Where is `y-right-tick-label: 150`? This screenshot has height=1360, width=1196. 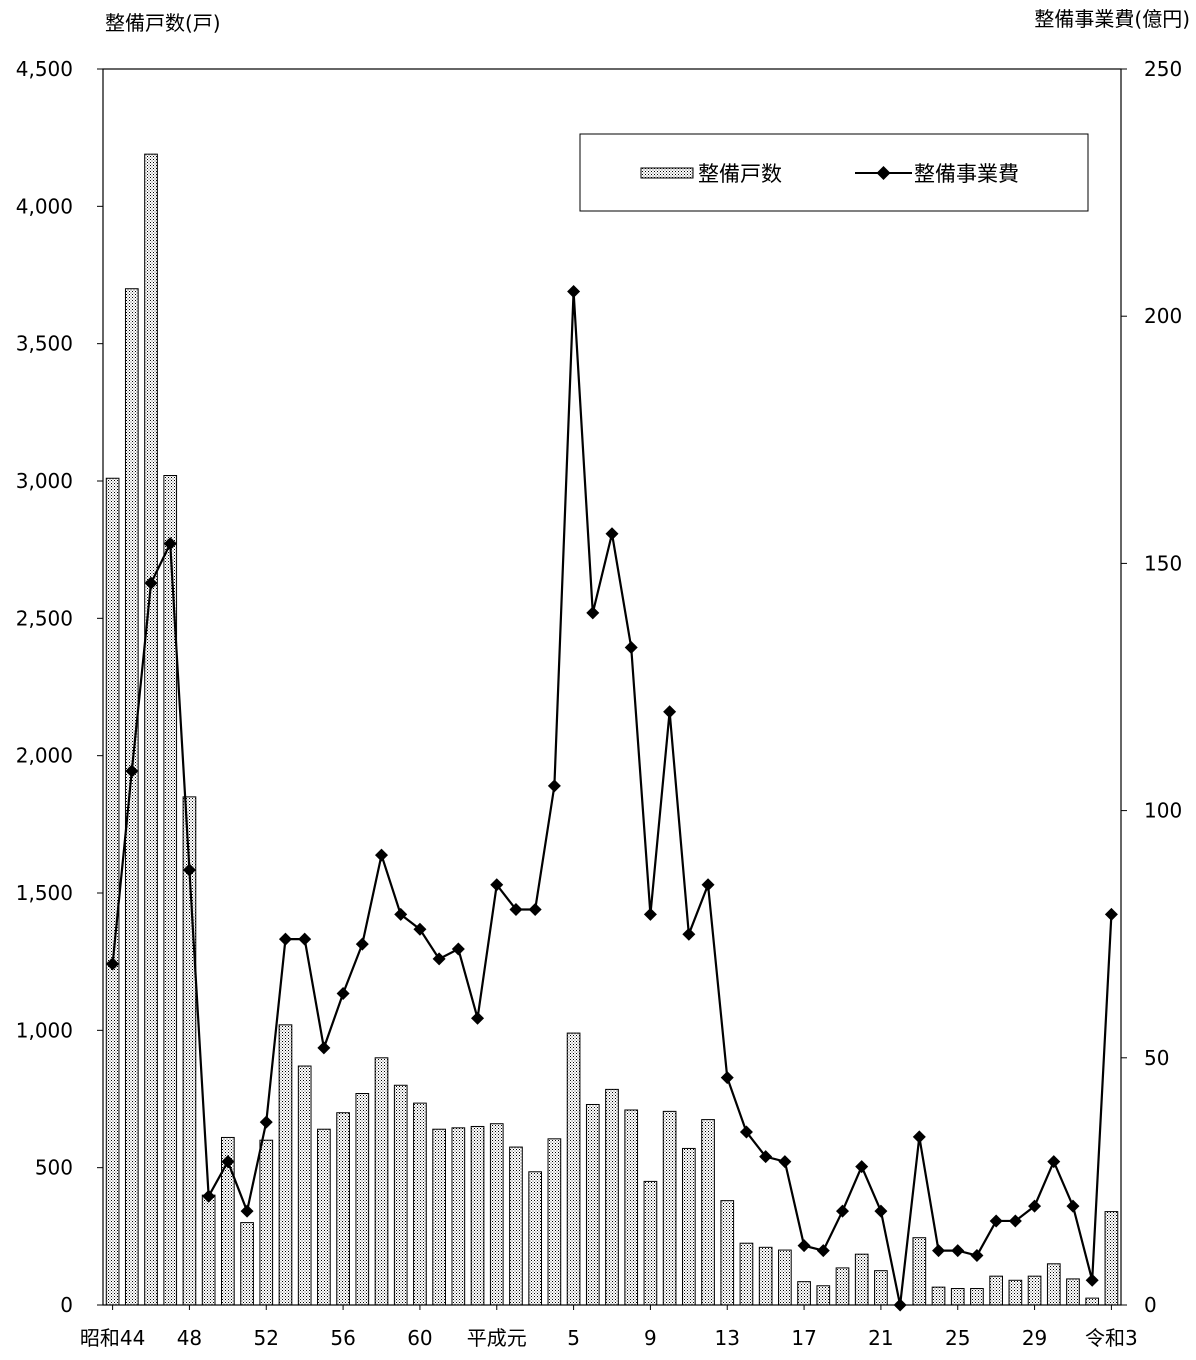
y-right-tick-label: 150 is located at coordinates (1163, 563).